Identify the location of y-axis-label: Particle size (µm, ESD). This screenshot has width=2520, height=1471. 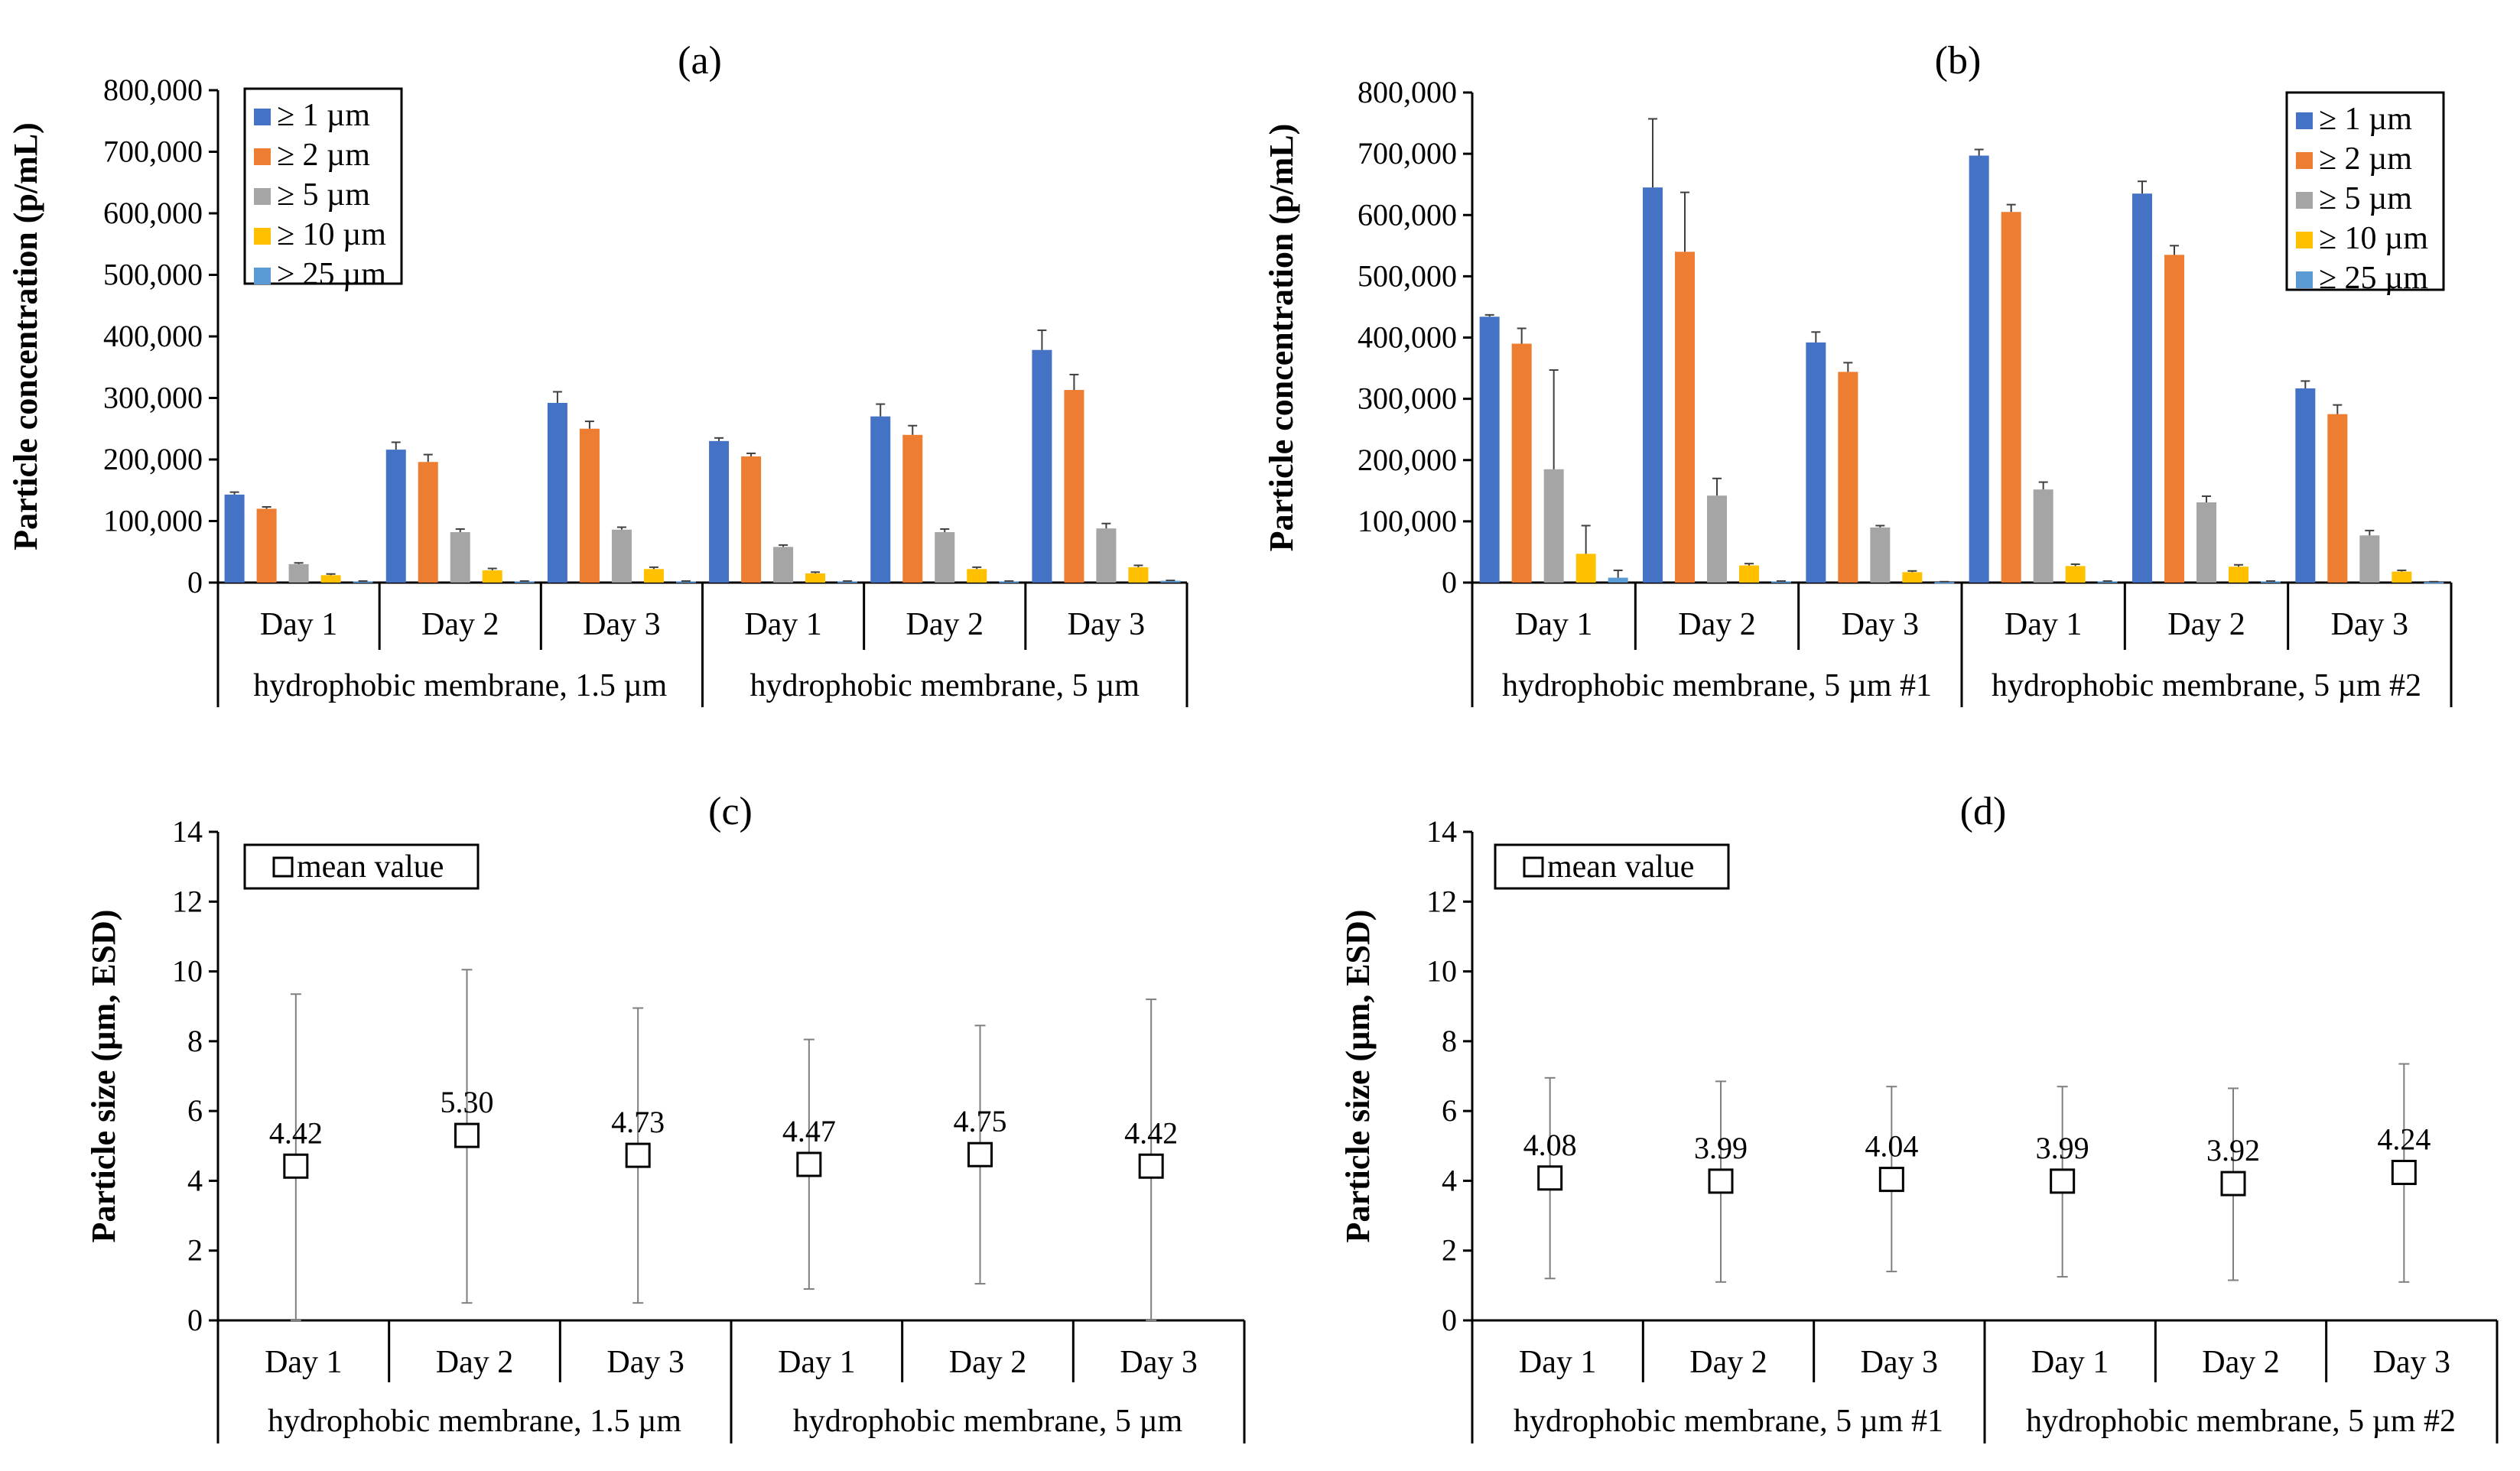
(1358, 1076).